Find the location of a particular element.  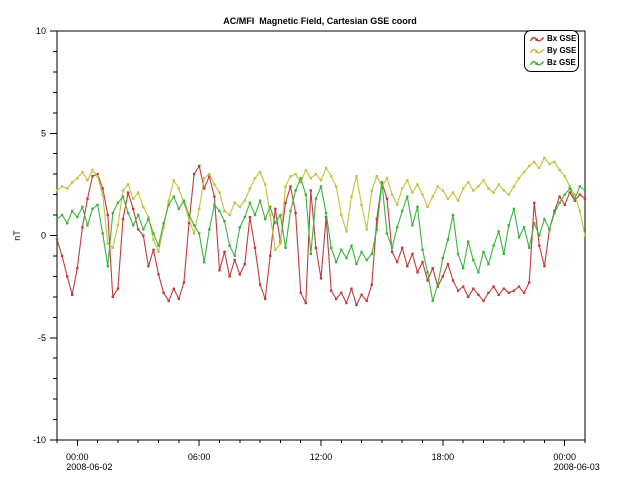

legend-box: Bx GSE By GSE Bz GSE is located at coordinates (551, 51).